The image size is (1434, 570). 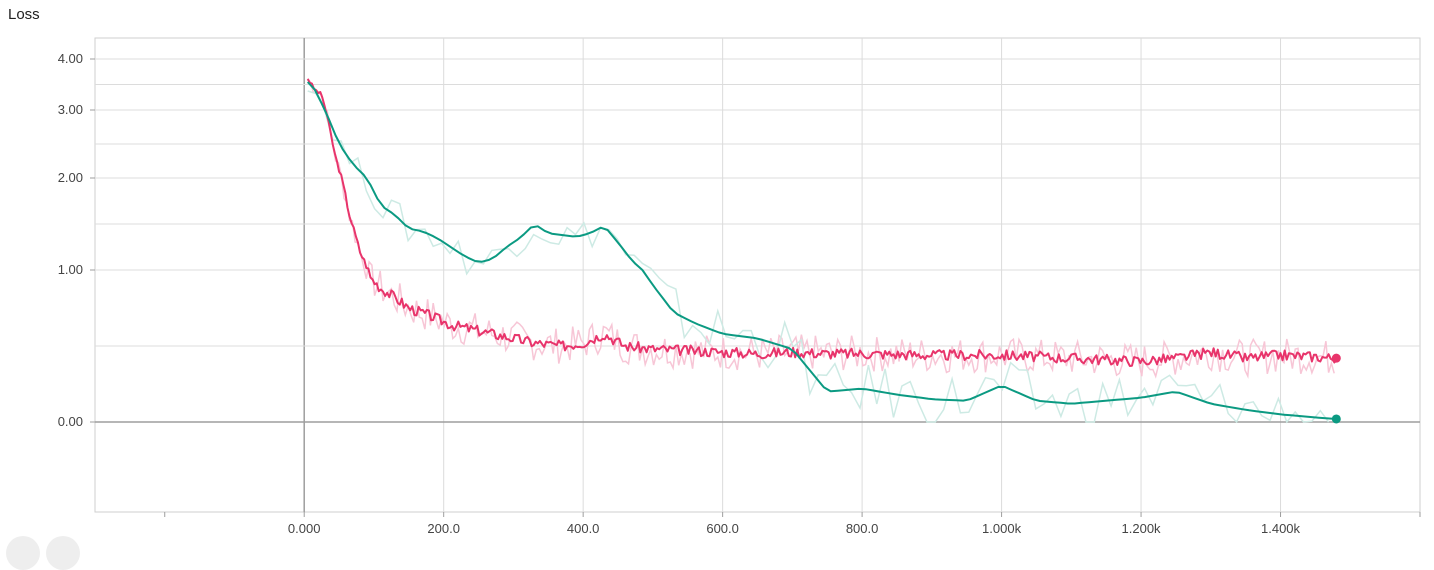 I want to click on circle-button-left, so click(x=23, y=553).